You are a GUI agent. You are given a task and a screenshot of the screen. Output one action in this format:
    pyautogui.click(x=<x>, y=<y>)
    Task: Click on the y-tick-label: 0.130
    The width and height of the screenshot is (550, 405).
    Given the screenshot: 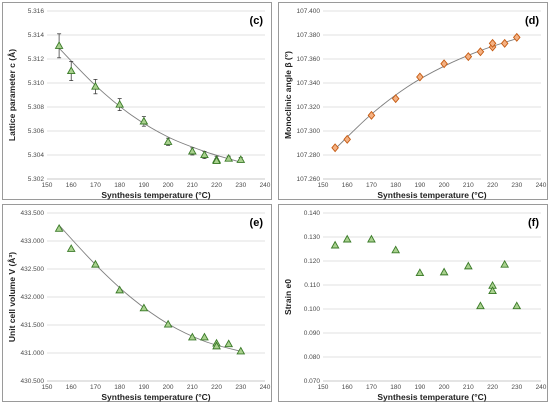 What is the action you would take?
    pyautogui.click(x=312, y=237)
    